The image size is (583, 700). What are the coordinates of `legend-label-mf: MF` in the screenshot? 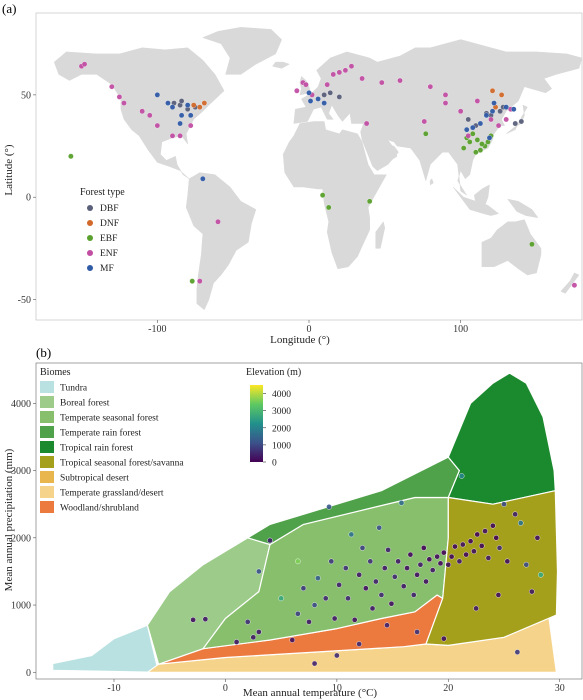 It's located at (107, 269).